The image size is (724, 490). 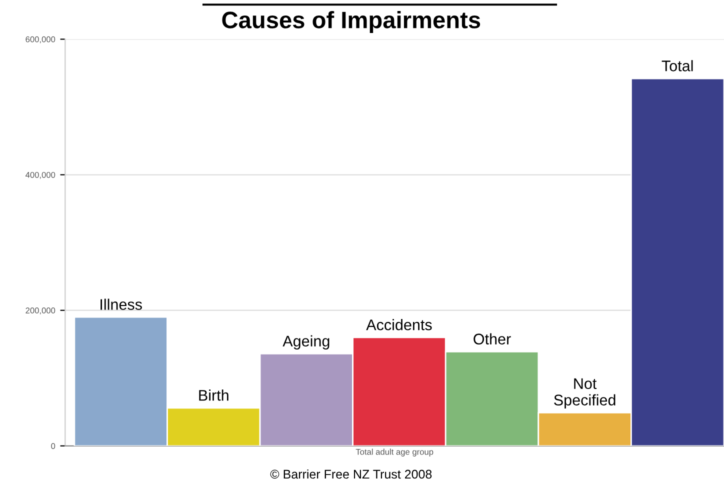 What do you see at coordinates (395, 452) in the screenshot?
I see `x-axis-title: Total adult age group` at bounding box center [395, 452].